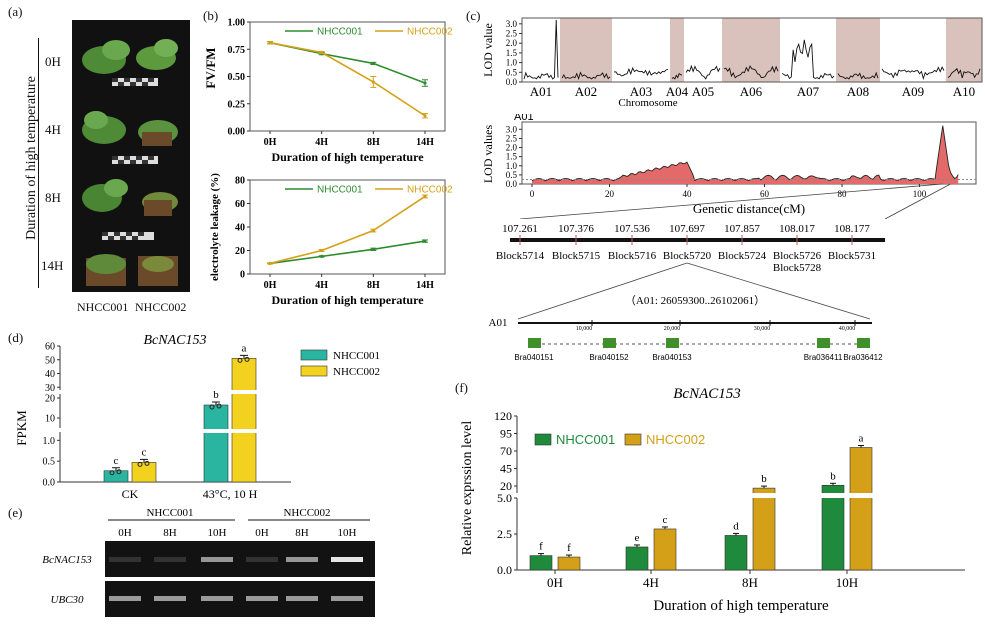  Describe the element at coordinates (53, 129) in the screenshot. I see `time-label-4h: 4H` at that location.